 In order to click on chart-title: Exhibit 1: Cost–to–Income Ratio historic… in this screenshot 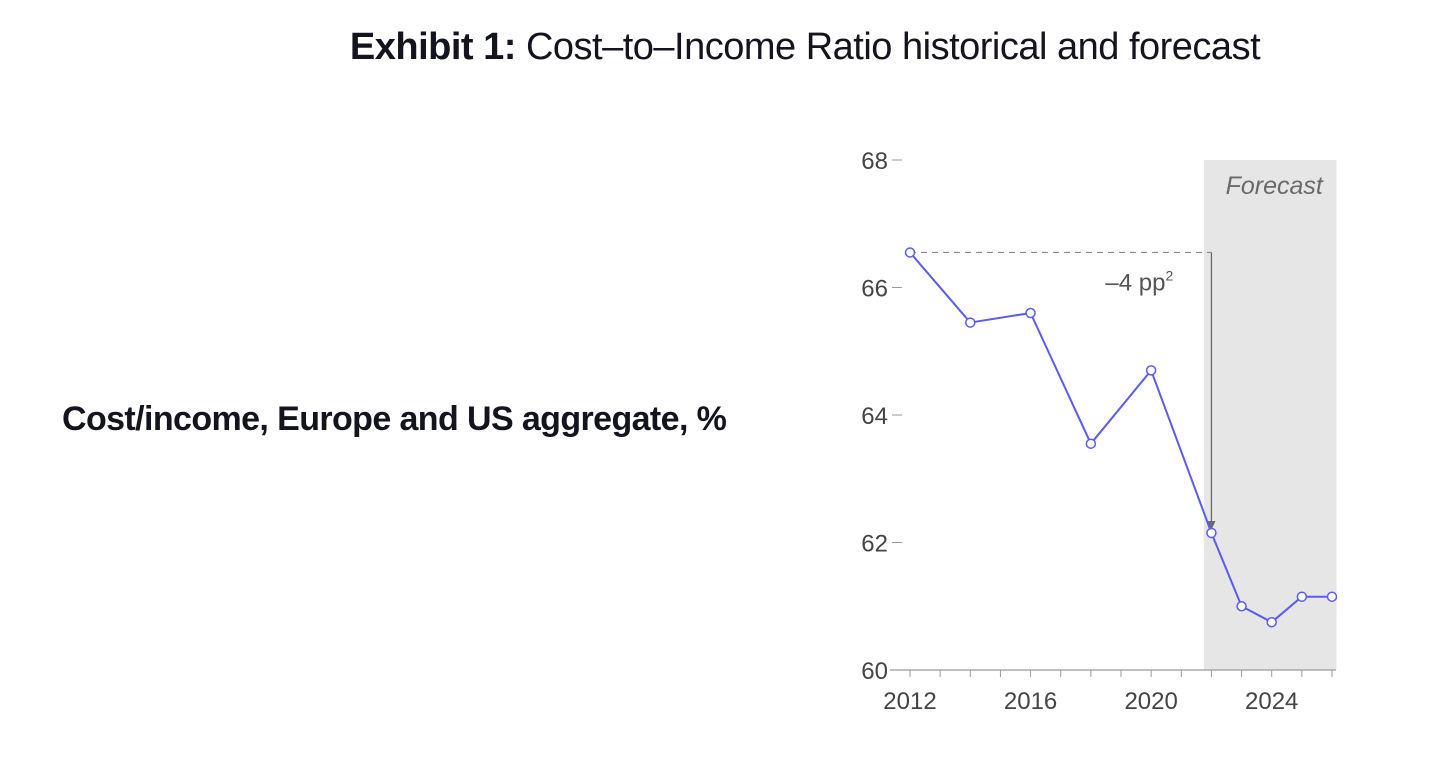, I will do `click(728, 47)`.